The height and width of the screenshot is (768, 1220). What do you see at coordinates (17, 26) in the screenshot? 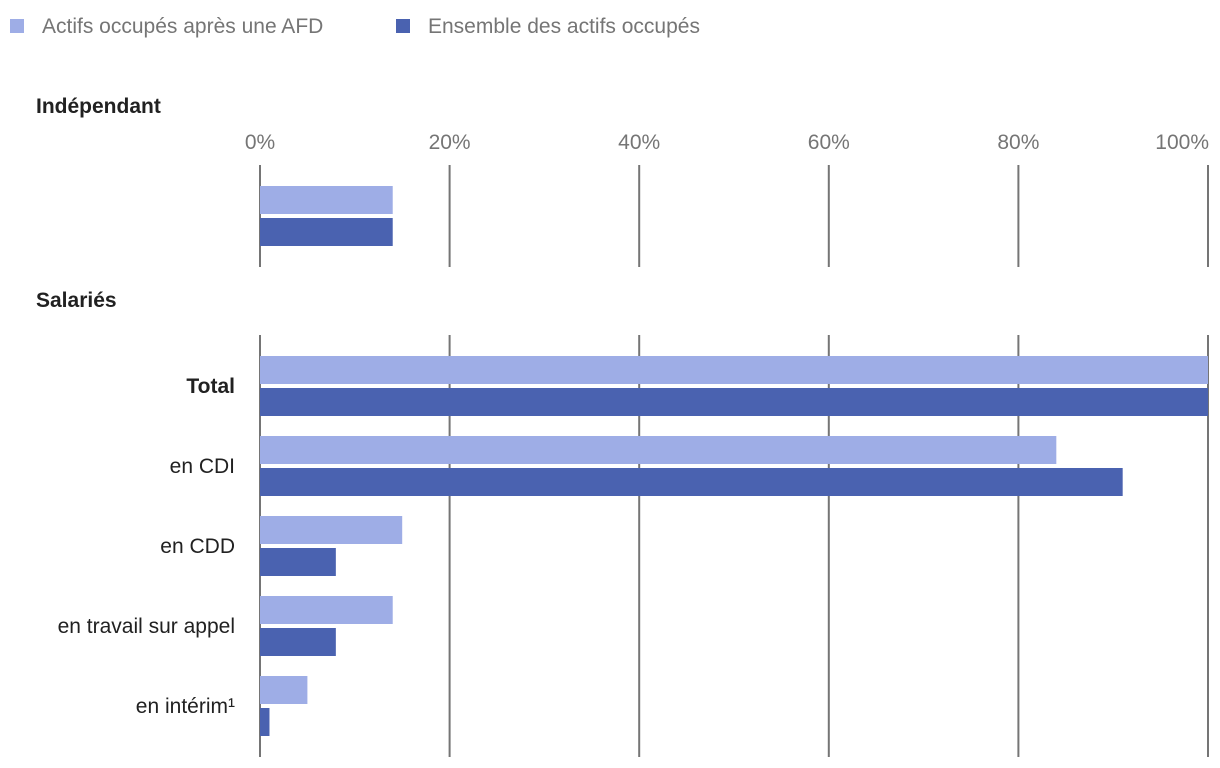
I see `legend-swatch-afd` at bounding box center [17, 26].